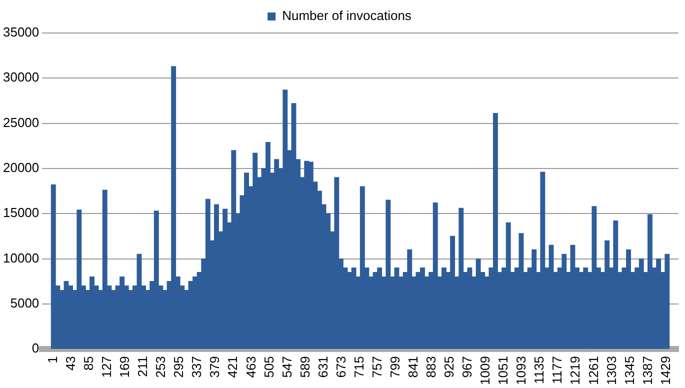 The height and width of the screenshot is (388, 685). I want to click on y-tick-label: 5000, so click(25, 303).